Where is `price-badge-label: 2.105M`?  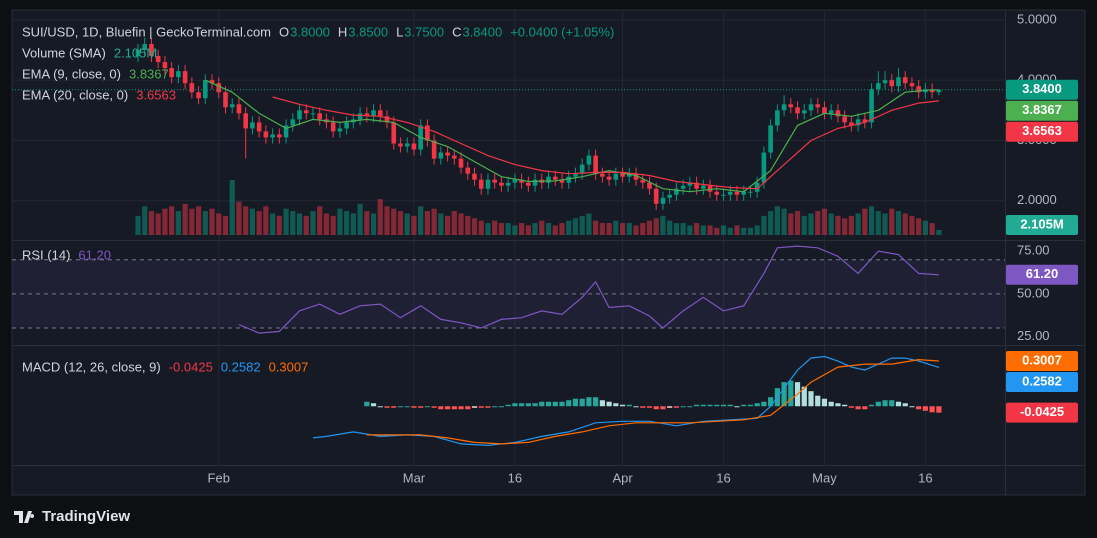
price-badge-label: 2.105M is located at coordinates (1041, 223).